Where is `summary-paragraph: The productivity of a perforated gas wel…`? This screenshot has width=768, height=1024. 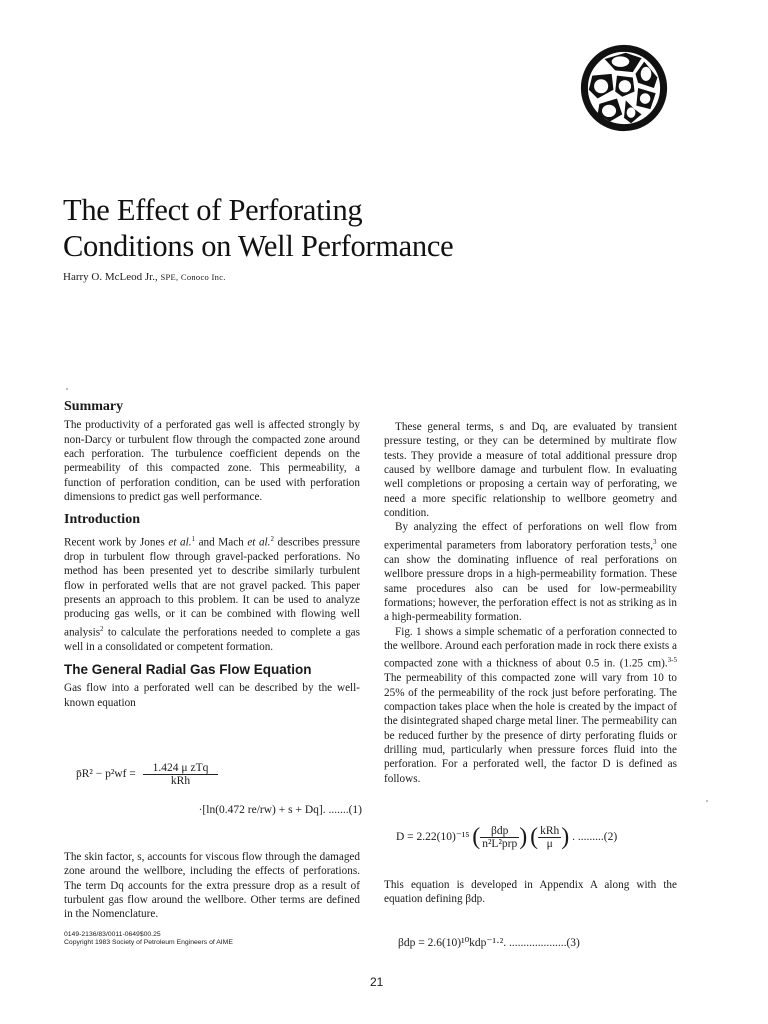
summary-paragraph: The productivity of a perforated gas wel… is located at coordinates (212, 461).